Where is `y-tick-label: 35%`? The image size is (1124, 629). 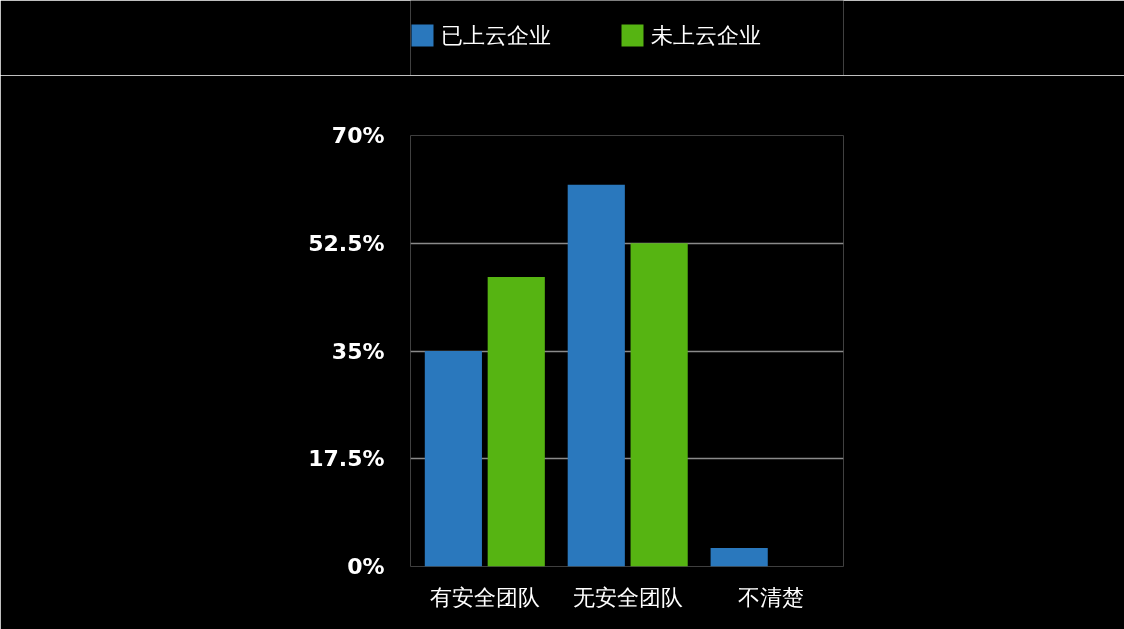 y-tick-label: 35% is located at coordinates (358, 351).